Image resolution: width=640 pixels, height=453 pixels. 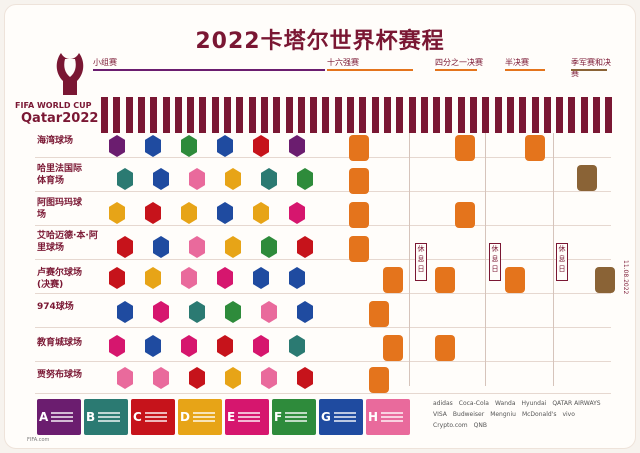 What do you see at coordinates (209, 64) in the screenshot?
I see `stage-group: 小组赛` at bounding box center [209, 64].